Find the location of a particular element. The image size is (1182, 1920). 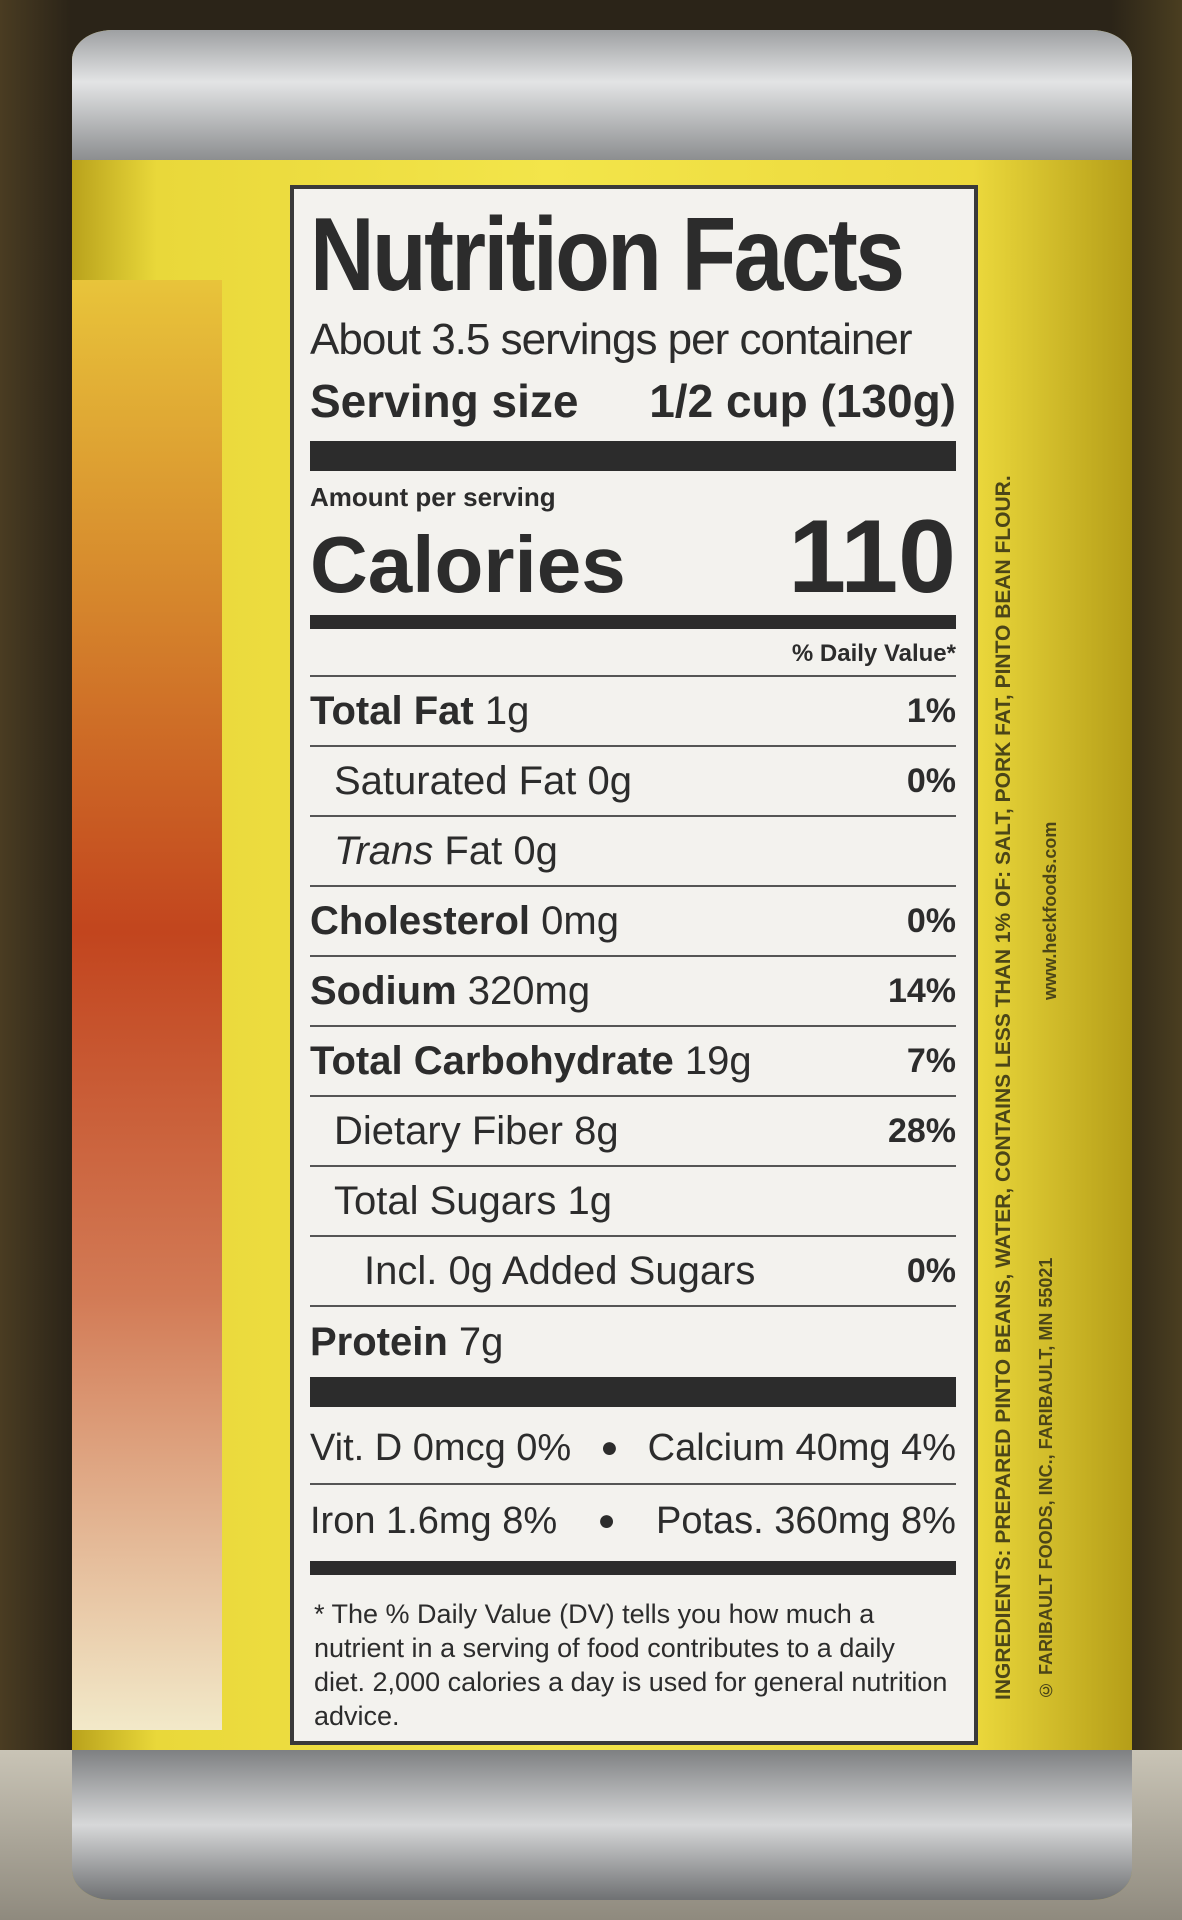

can-artwork is located at coordinates (147, 1005).